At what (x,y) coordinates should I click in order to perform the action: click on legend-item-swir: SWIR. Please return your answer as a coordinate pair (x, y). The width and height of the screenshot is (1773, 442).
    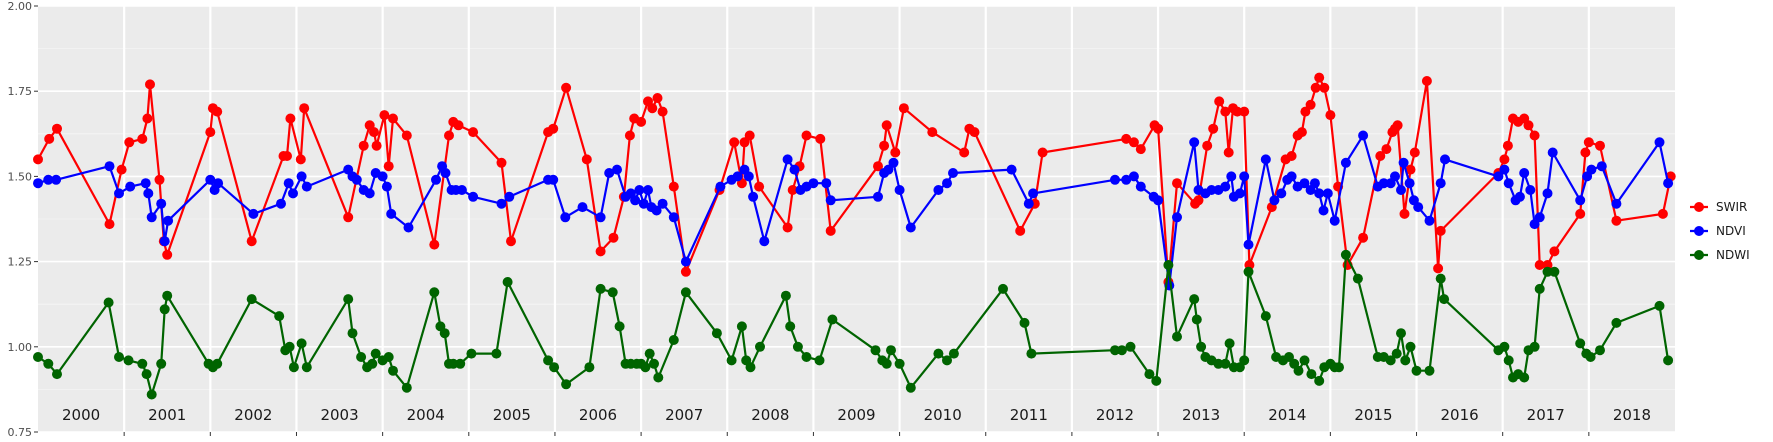
    Looking at the image, I should click on (1718, 207).